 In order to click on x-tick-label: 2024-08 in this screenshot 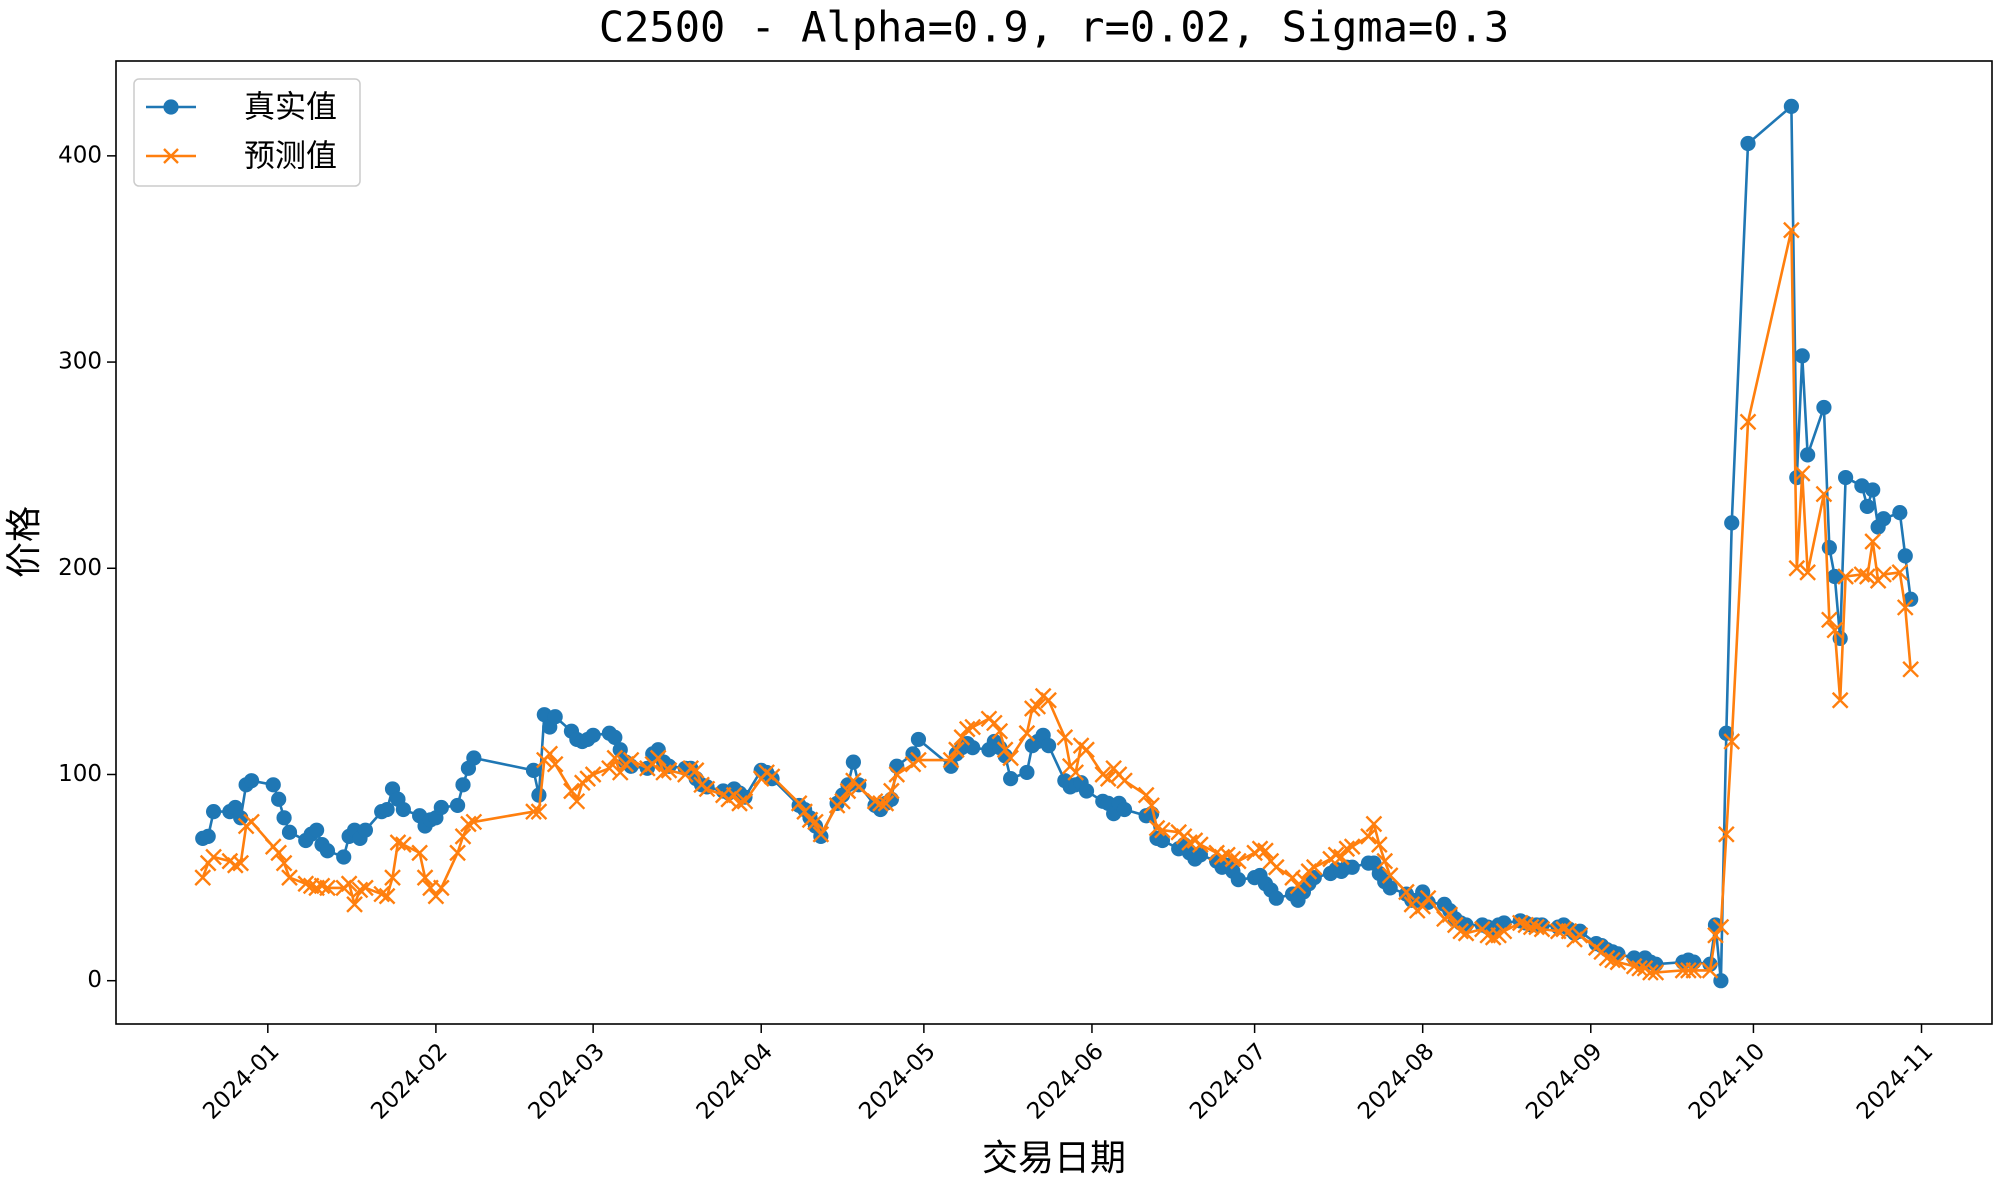, I will do `click(1396, 1081)`.